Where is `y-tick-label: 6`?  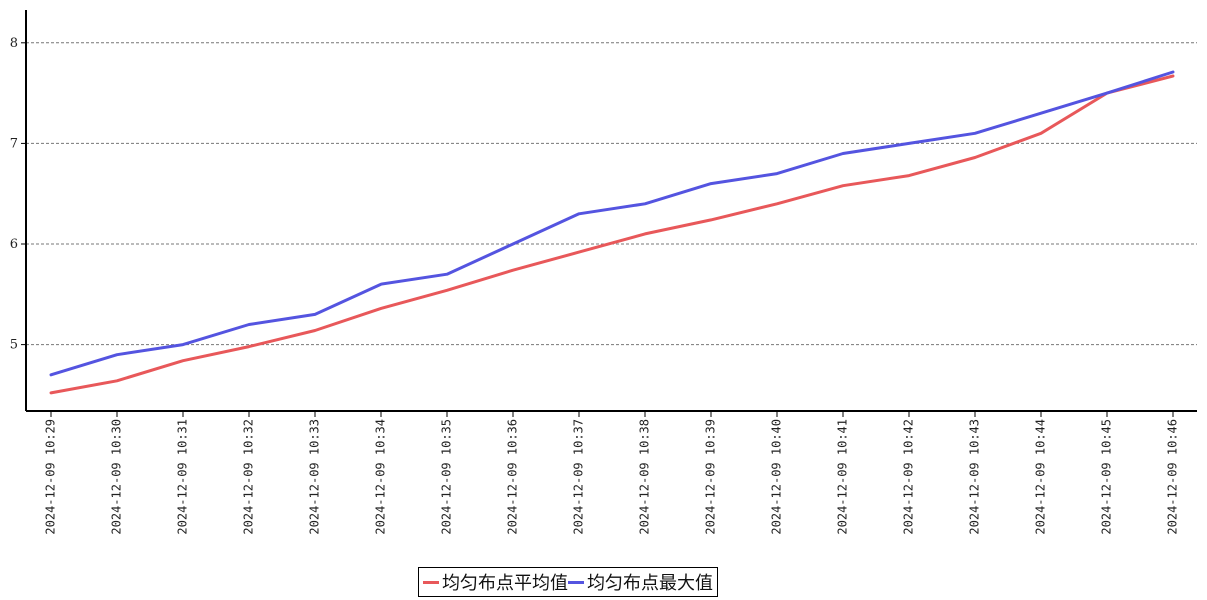
y-tick-label: 6 is located at coordinates (14, 244).